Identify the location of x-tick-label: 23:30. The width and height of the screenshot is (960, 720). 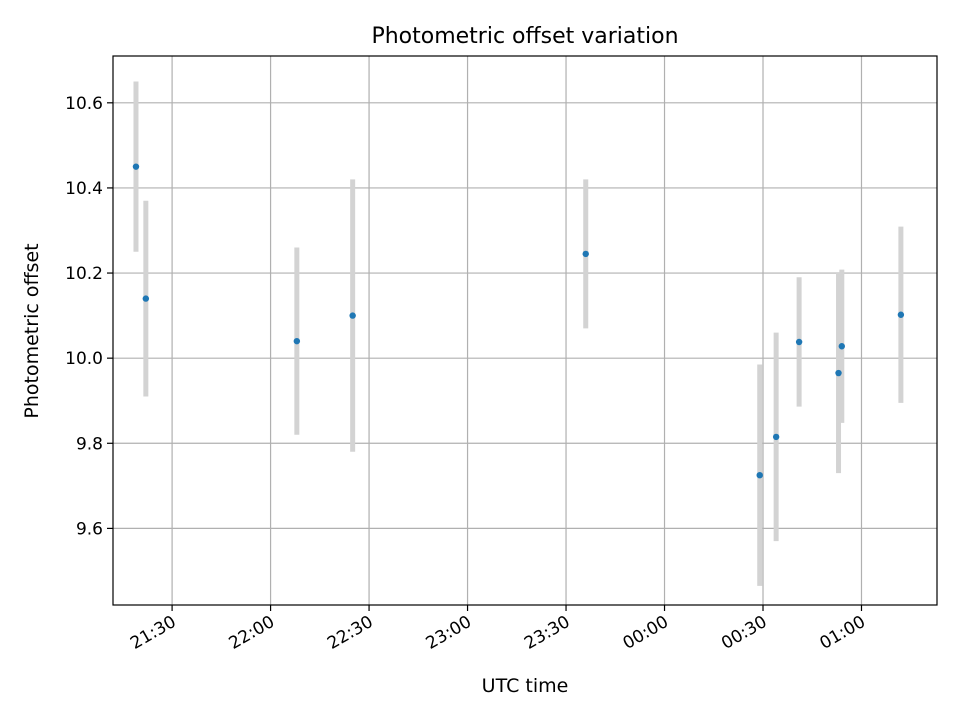
(547, 633).